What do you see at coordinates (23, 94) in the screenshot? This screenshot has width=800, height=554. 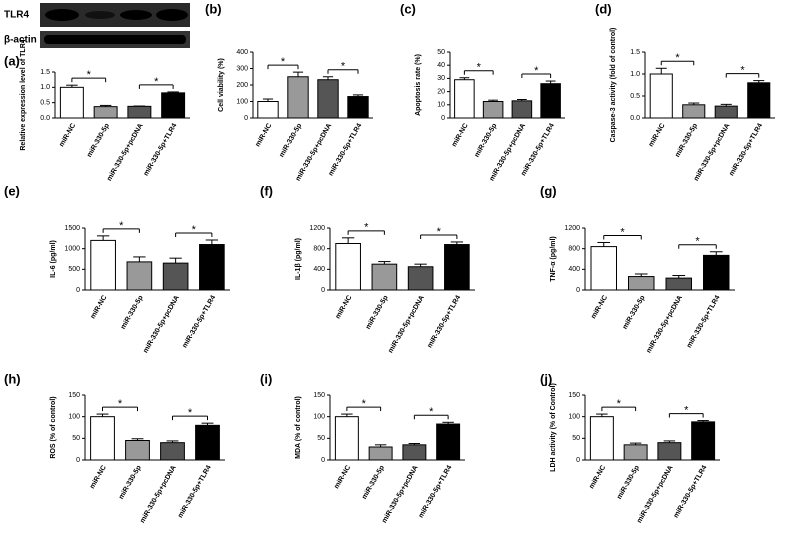 I see `y-axis-label: Relative expression level of TLR4` at bounding box center [23, 94].